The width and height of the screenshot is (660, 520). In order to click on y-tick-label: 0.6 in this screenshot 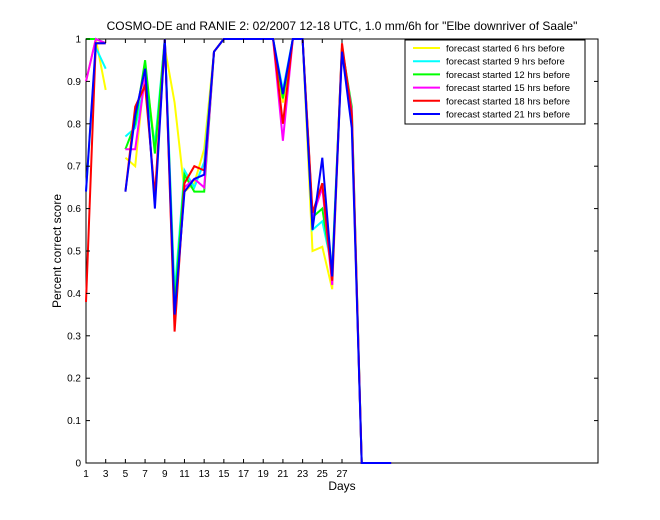, I will do `click(74, 209)`.